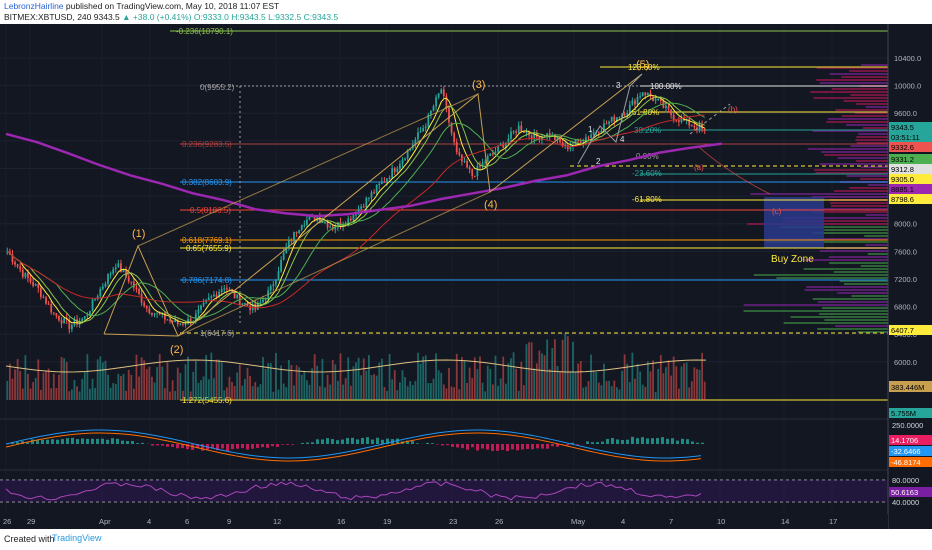  What do you see at coordinates (207, 240) in the screenshot?
I see `fib-label-618: 0.618(7769.1)` at bounding box center [207, 240].